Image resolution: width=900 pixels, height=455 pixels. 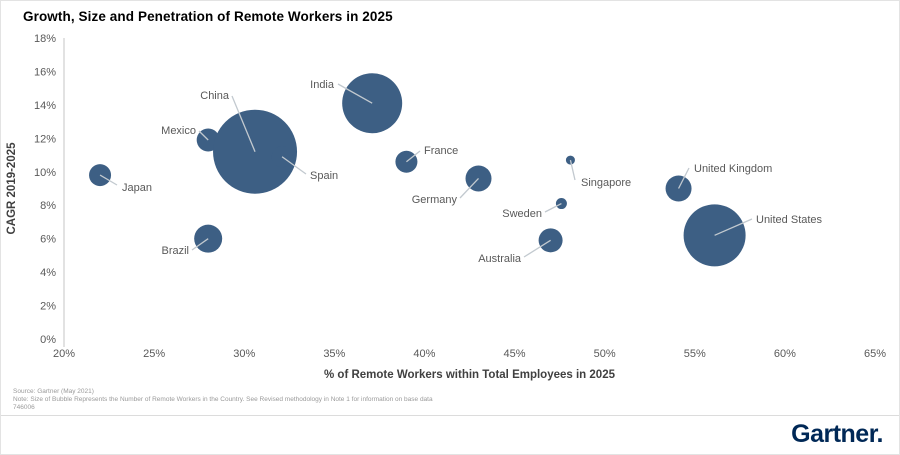 I want to click on y-tick-label: 8%, so click(x=48, y=206).